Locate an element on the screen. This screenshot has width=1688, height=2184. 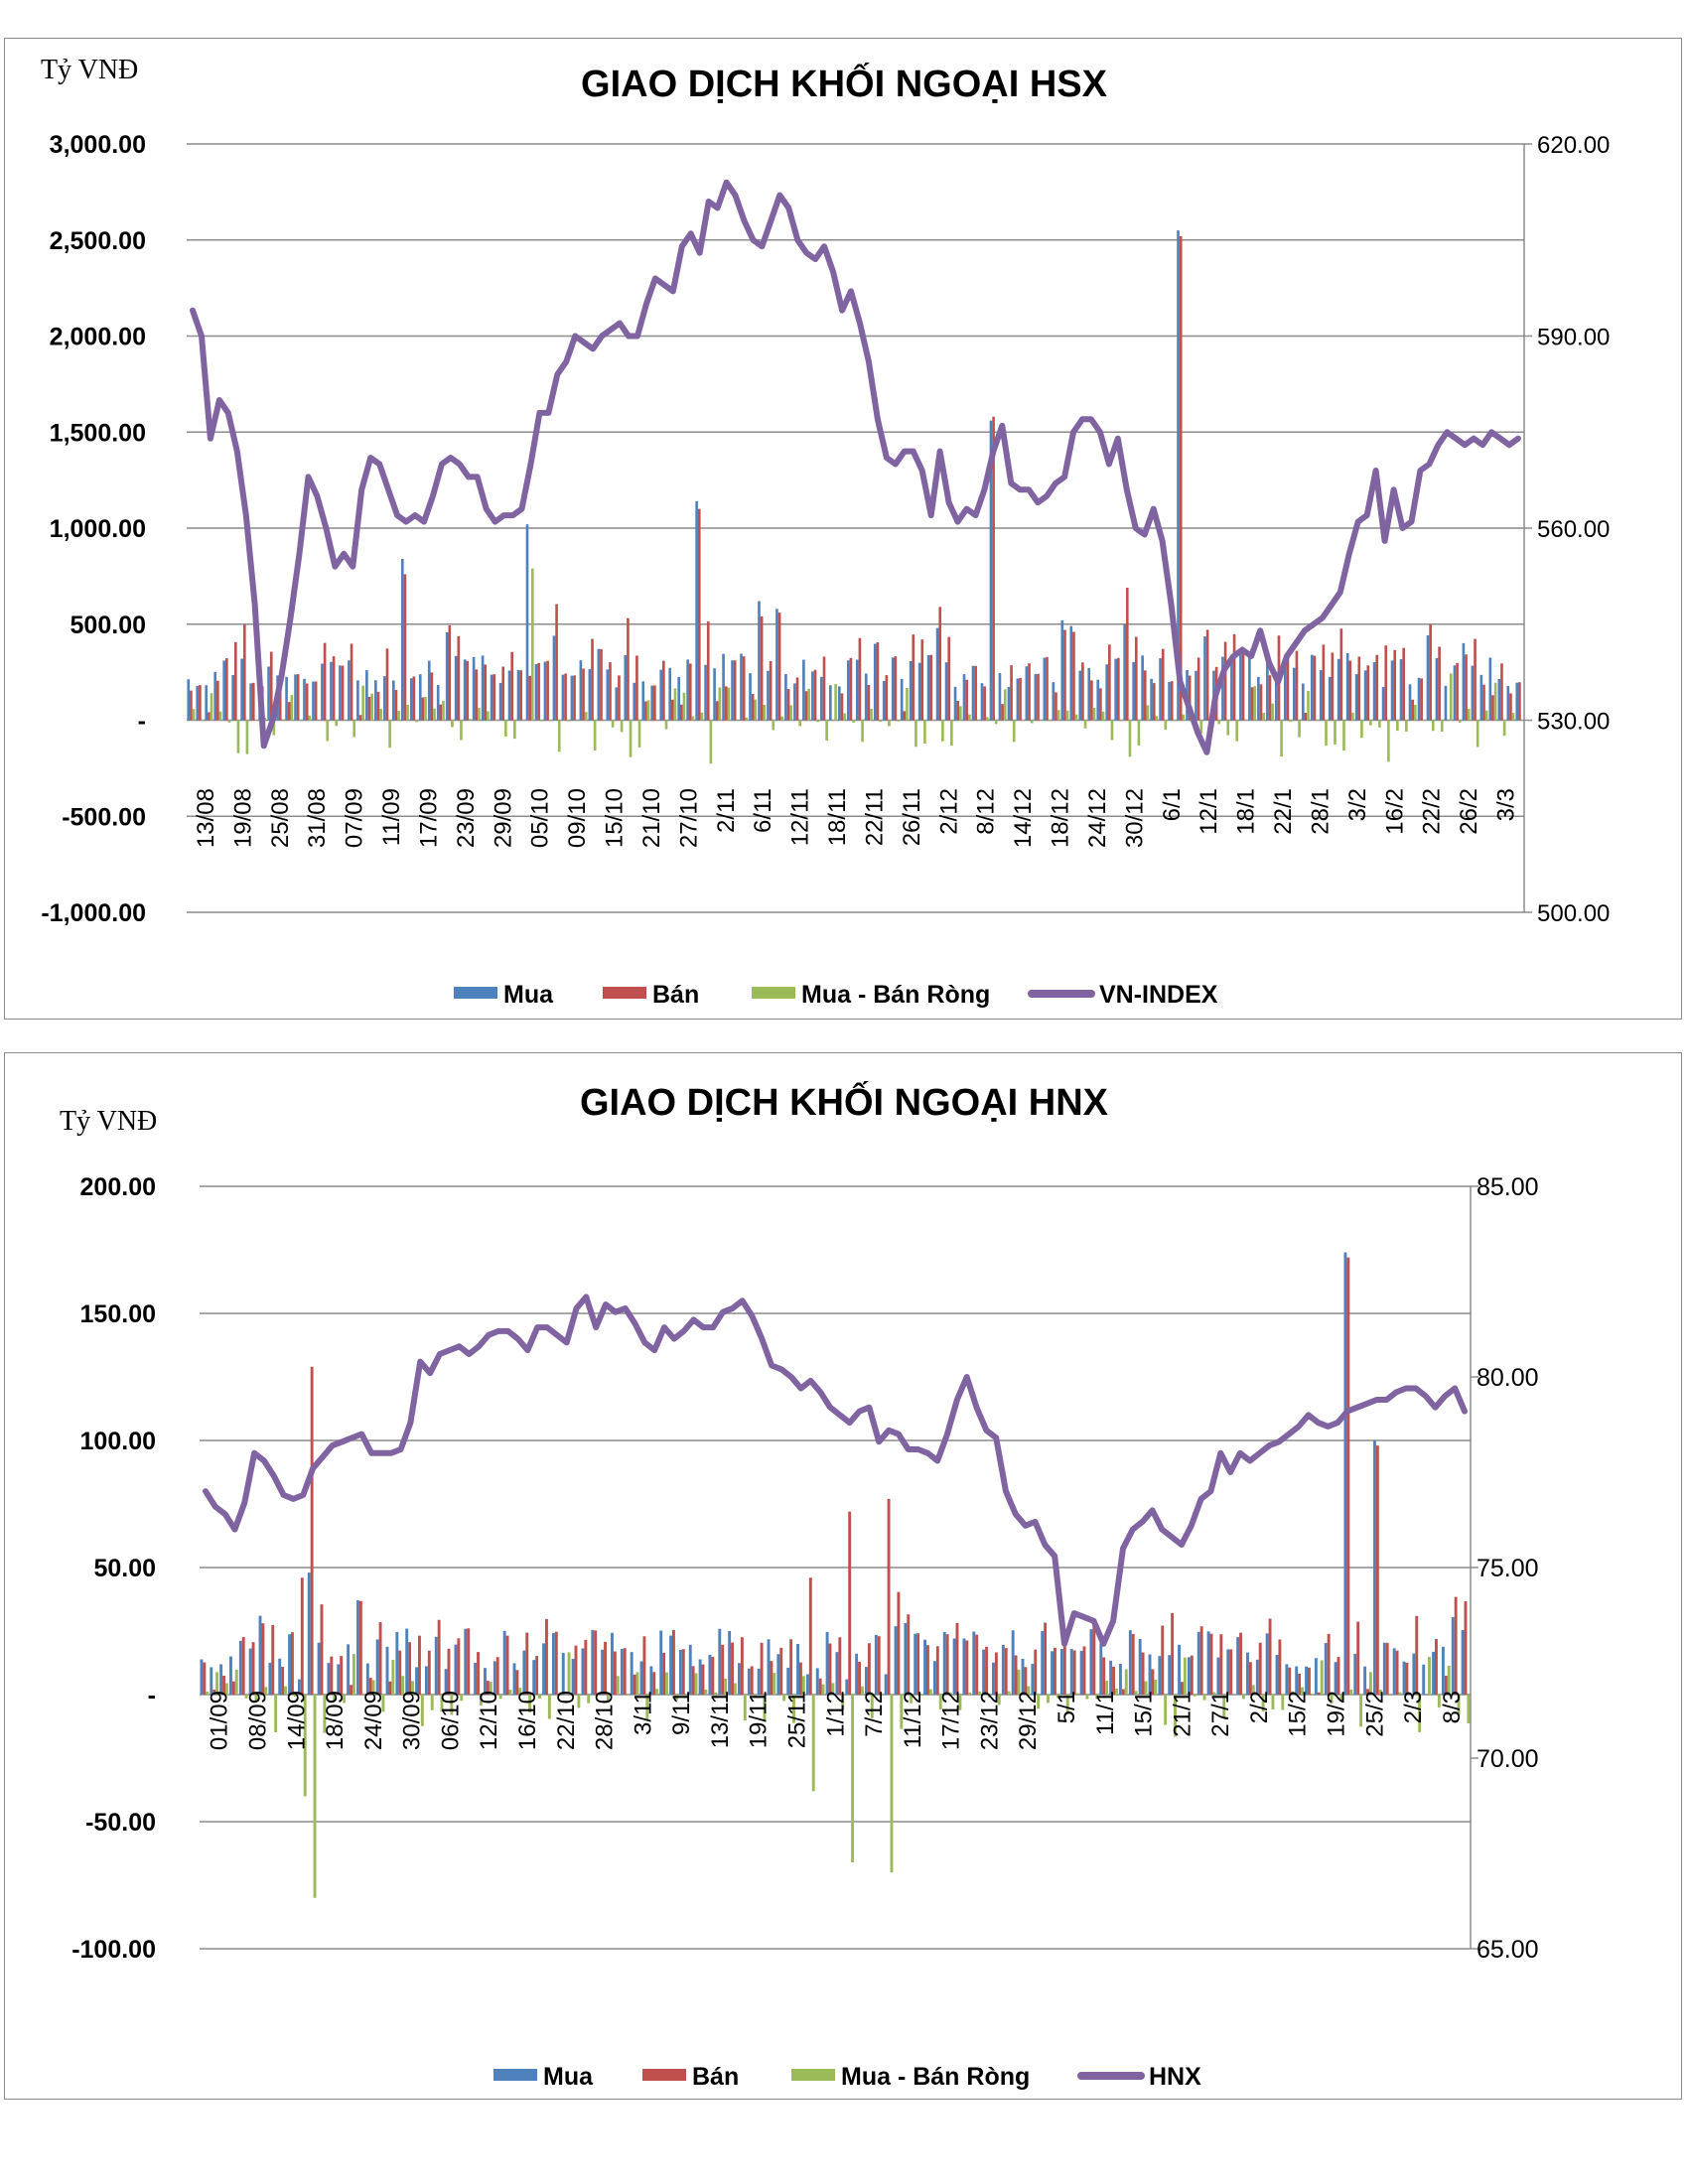
x-tick-label: 22/1 is located at coordinates (1283, 811).